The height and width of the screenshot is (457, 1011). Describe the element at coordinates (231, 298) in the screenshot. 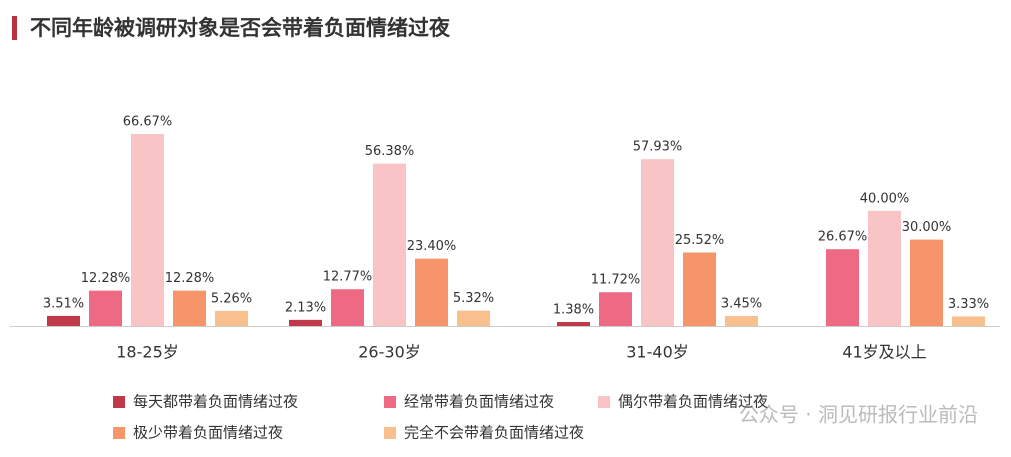

I see `data-label: 5.26%` at that location.